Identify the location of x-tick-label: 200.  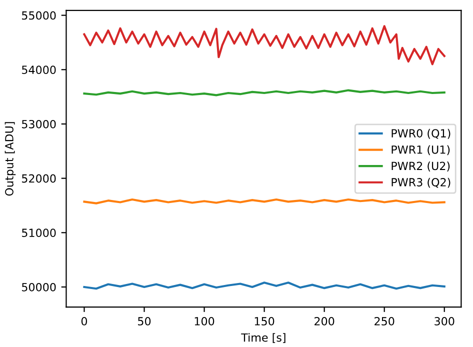
(324, 321).